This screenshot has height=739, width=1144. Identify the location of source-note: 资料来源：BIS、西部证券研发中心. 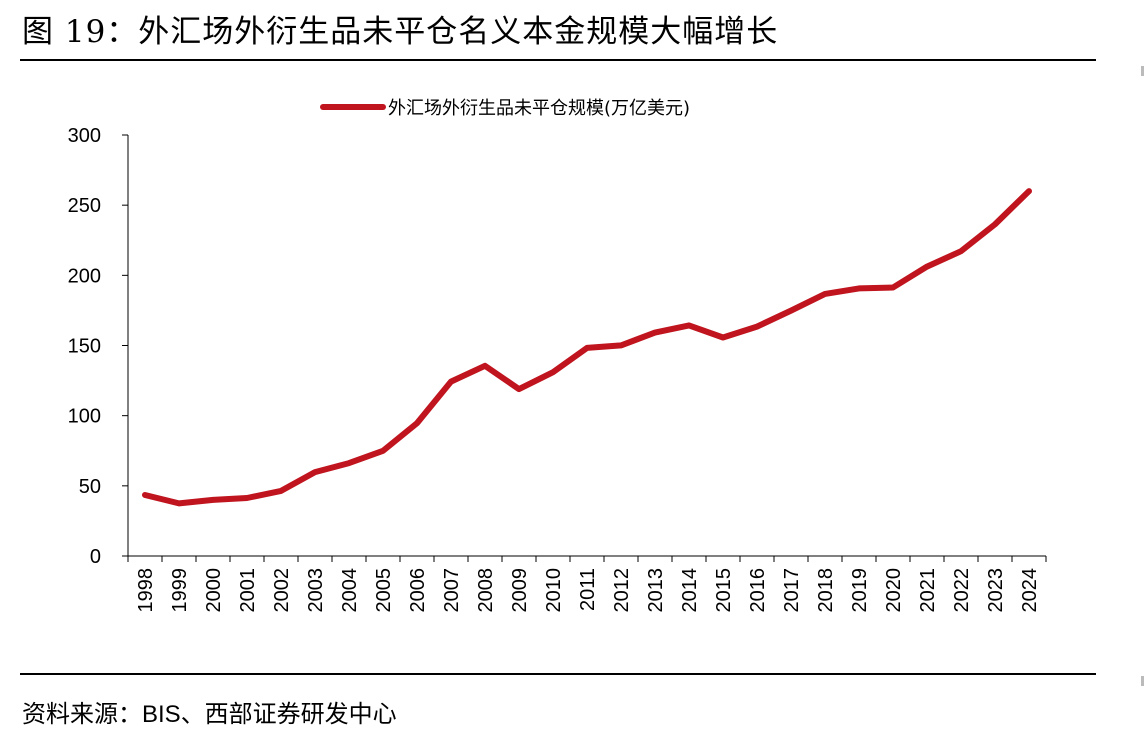
(209, 711).